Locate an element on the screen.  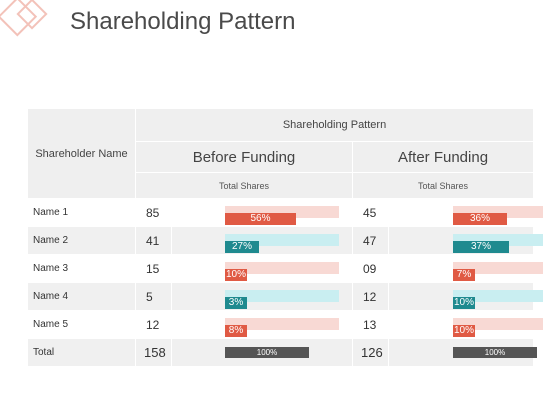
after-shares: 13 is located at coordinates (370, 324).